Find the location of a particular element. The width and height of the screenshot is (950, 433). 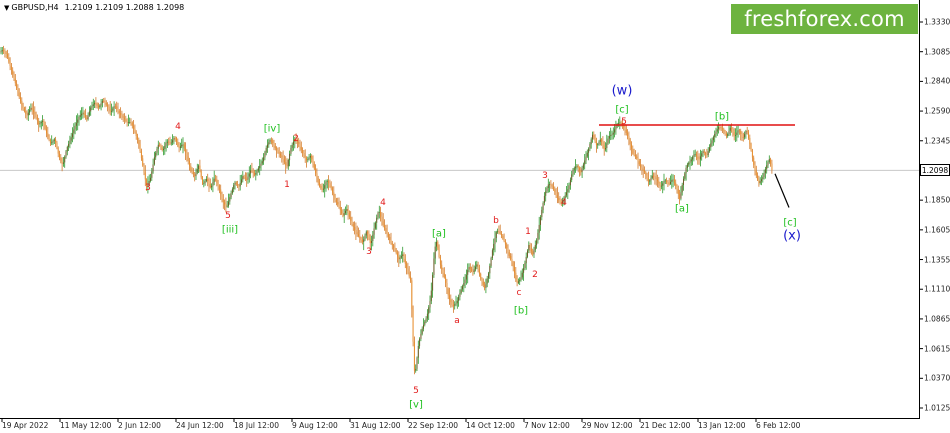

time-tick-label: 22 Sep 12:00 is located at coordinates (433, 425).